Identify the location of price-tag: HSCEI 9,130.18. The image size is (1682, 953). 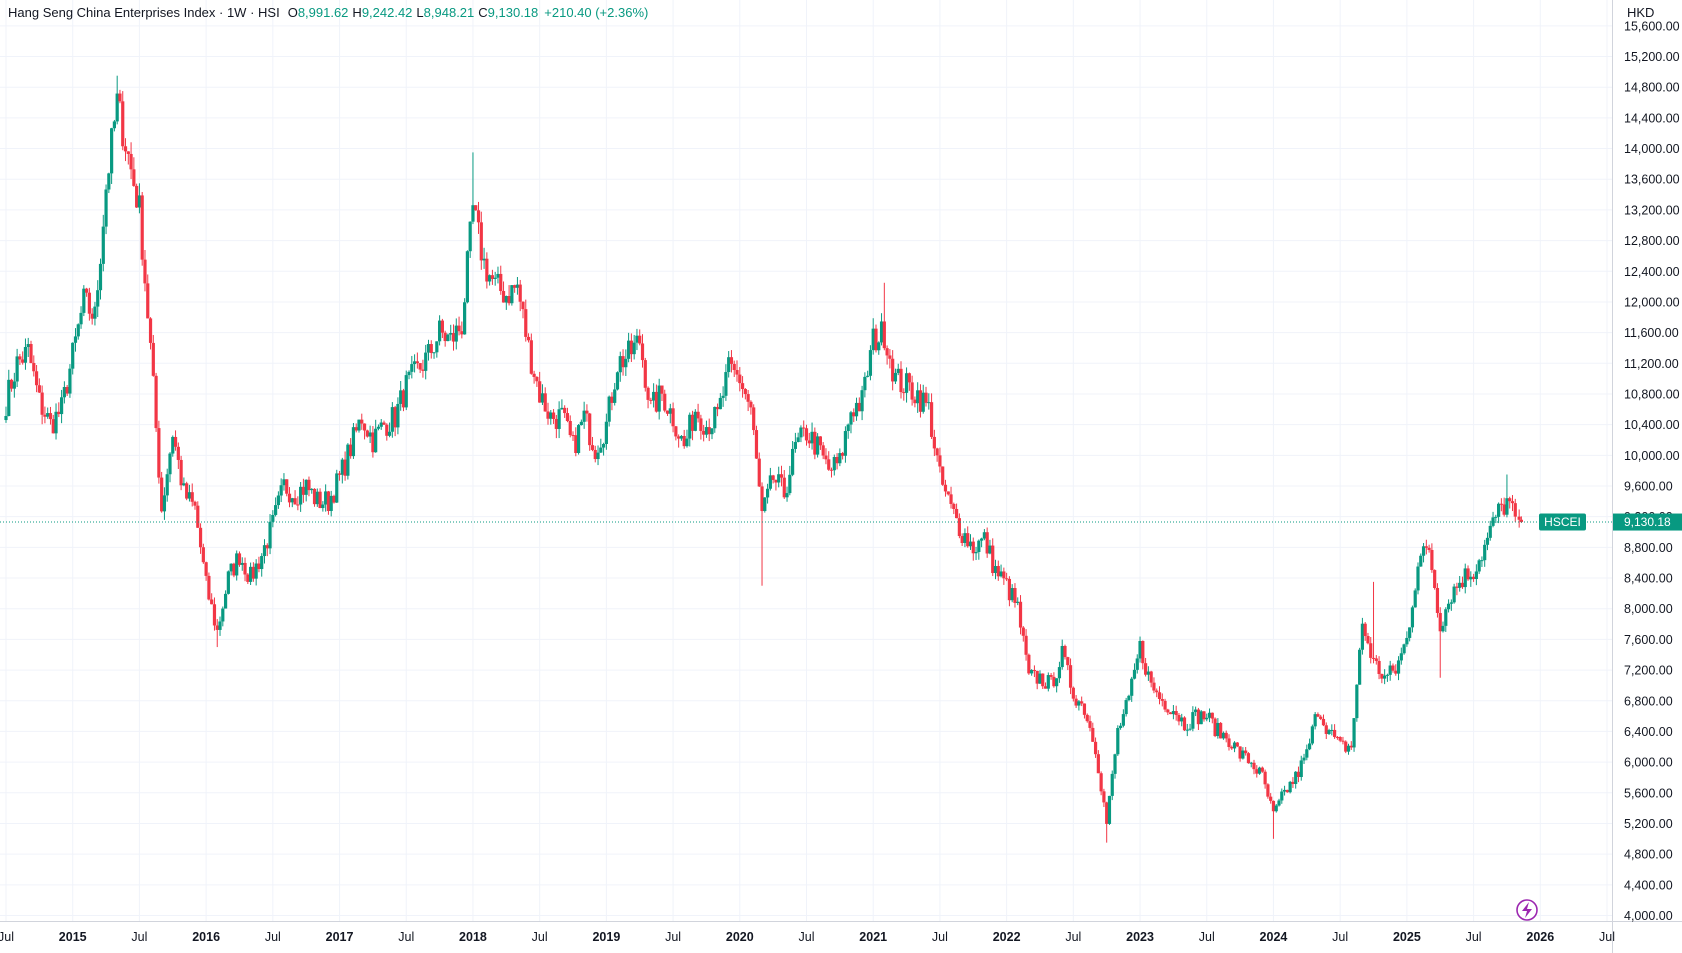
(1610, 522).